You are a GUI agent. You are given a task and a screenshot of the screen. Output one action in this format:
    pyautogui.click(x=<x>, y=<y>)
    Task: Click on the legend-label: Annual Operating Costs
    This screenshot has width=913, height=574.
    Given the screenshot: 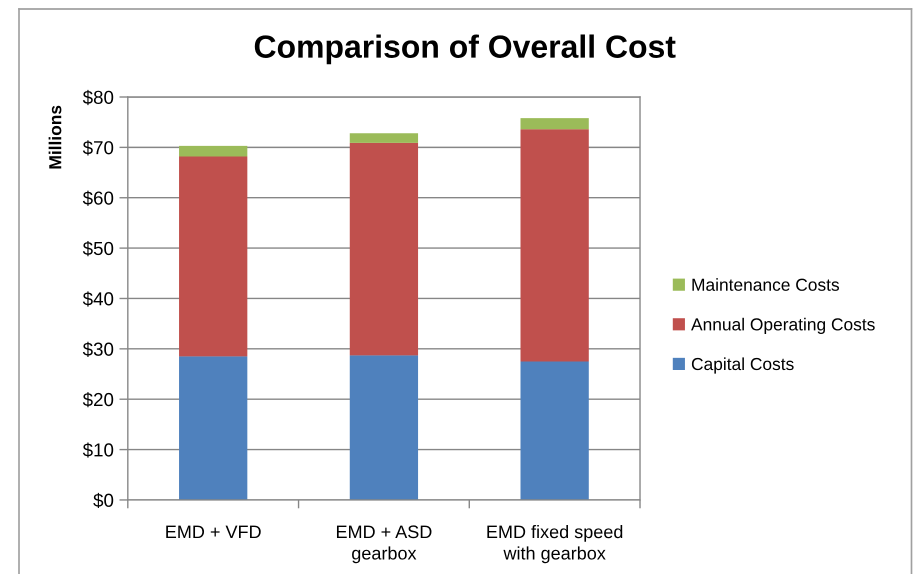 What is the action you would take?
    pyautogui.click(x=783, y=326)
    